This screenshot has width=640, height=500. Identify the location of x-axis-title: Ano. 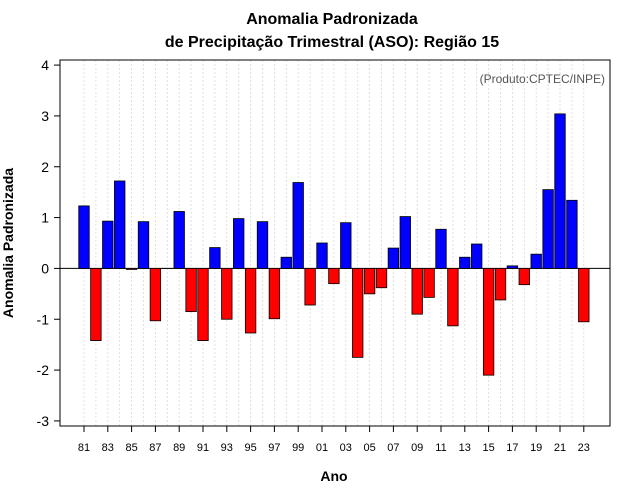
(333, 476).